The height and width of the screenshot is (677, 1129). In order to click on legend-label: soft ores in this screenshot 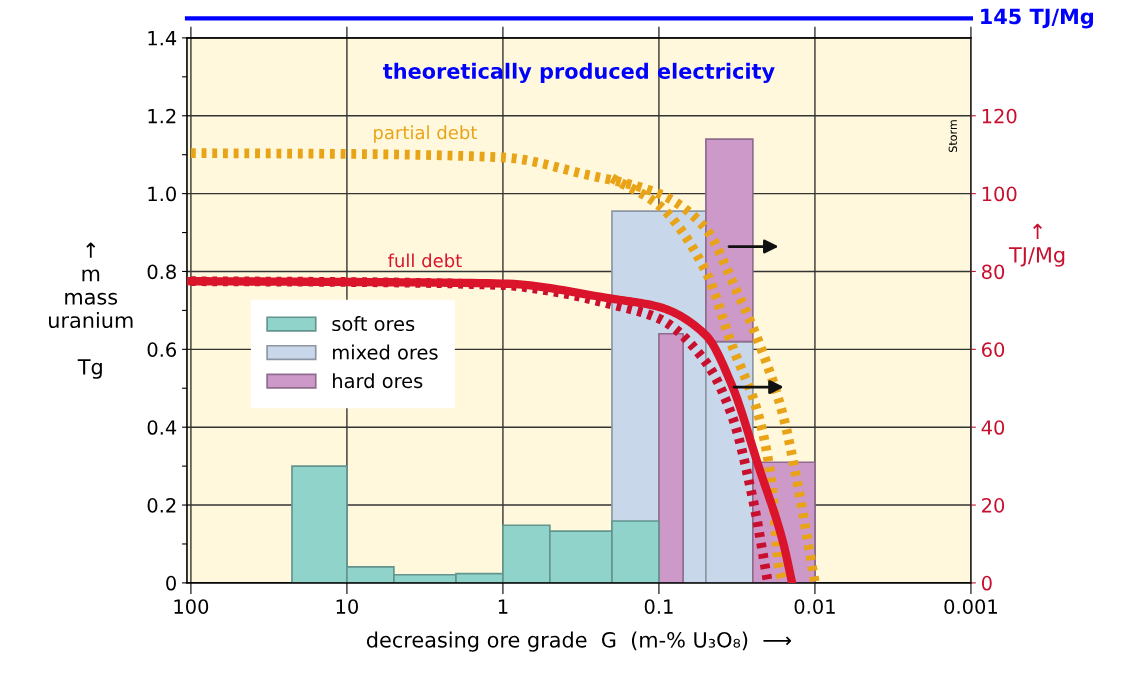, I will do `click(373, 324)`.